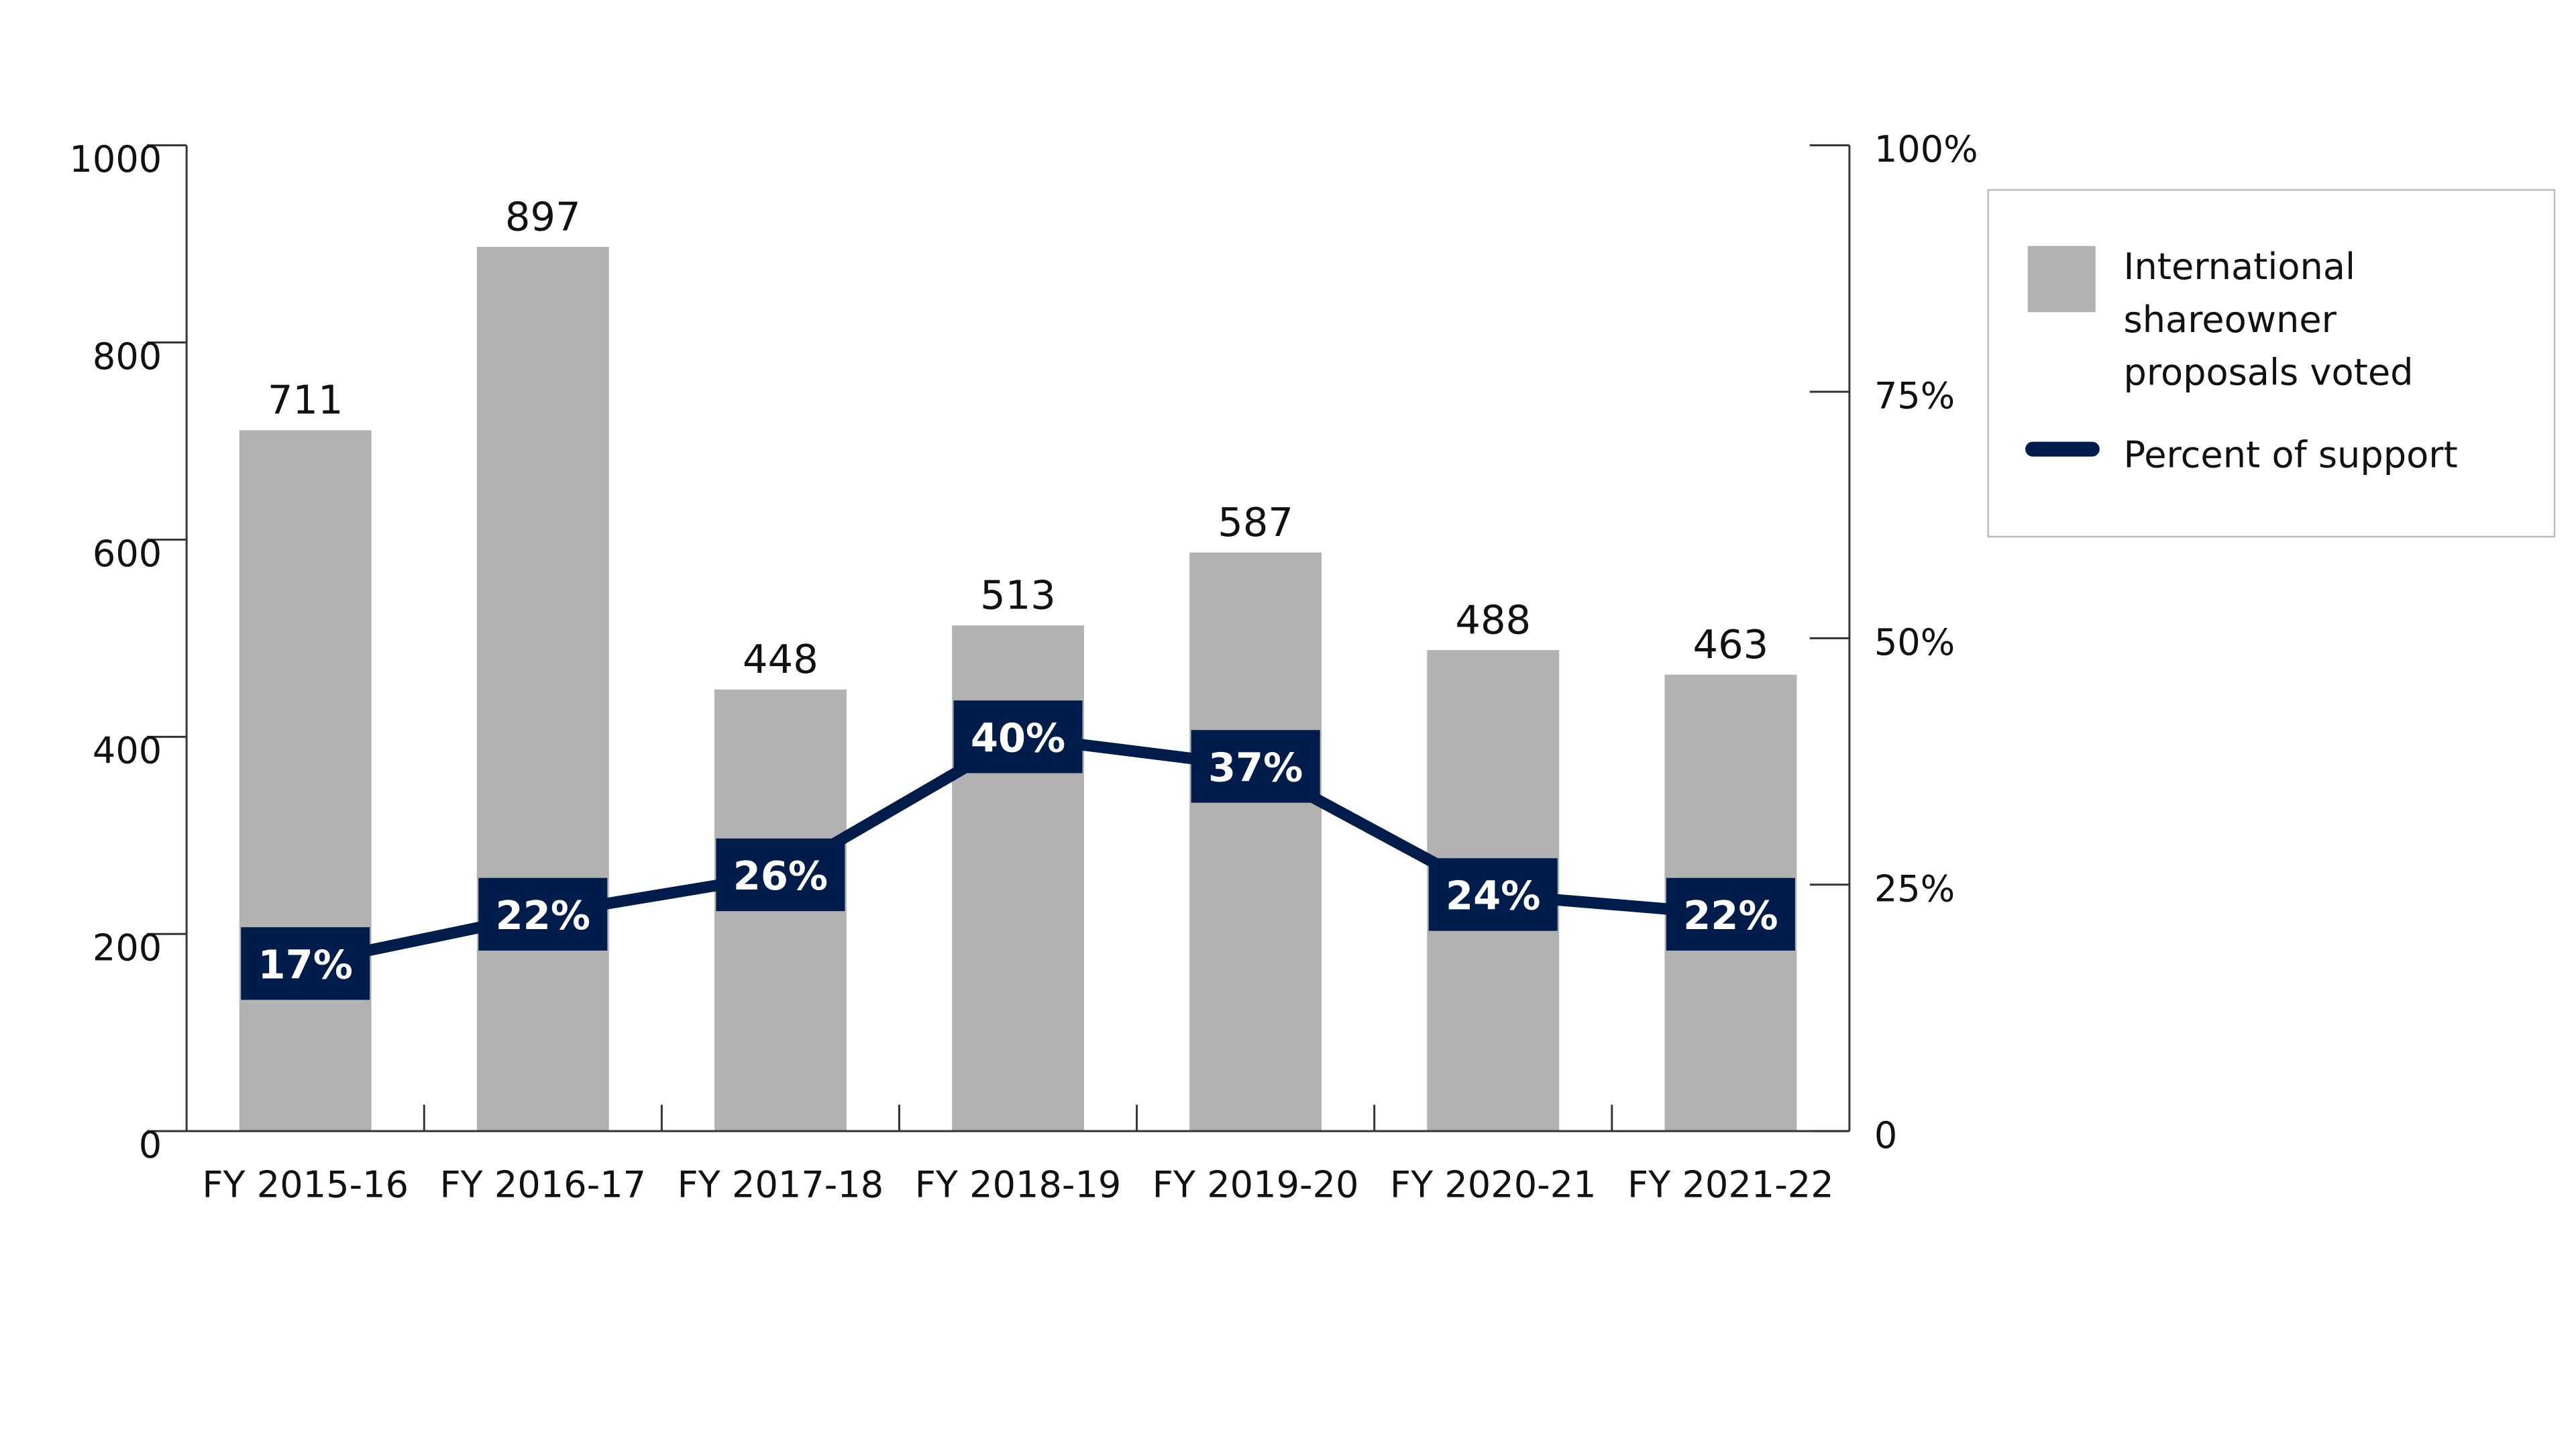 This screenshot has width=2576, height=1449. Describe the element at coordinates (127, 751) in the screenshot. I see `left-axis-tick-label: 400` at that location.